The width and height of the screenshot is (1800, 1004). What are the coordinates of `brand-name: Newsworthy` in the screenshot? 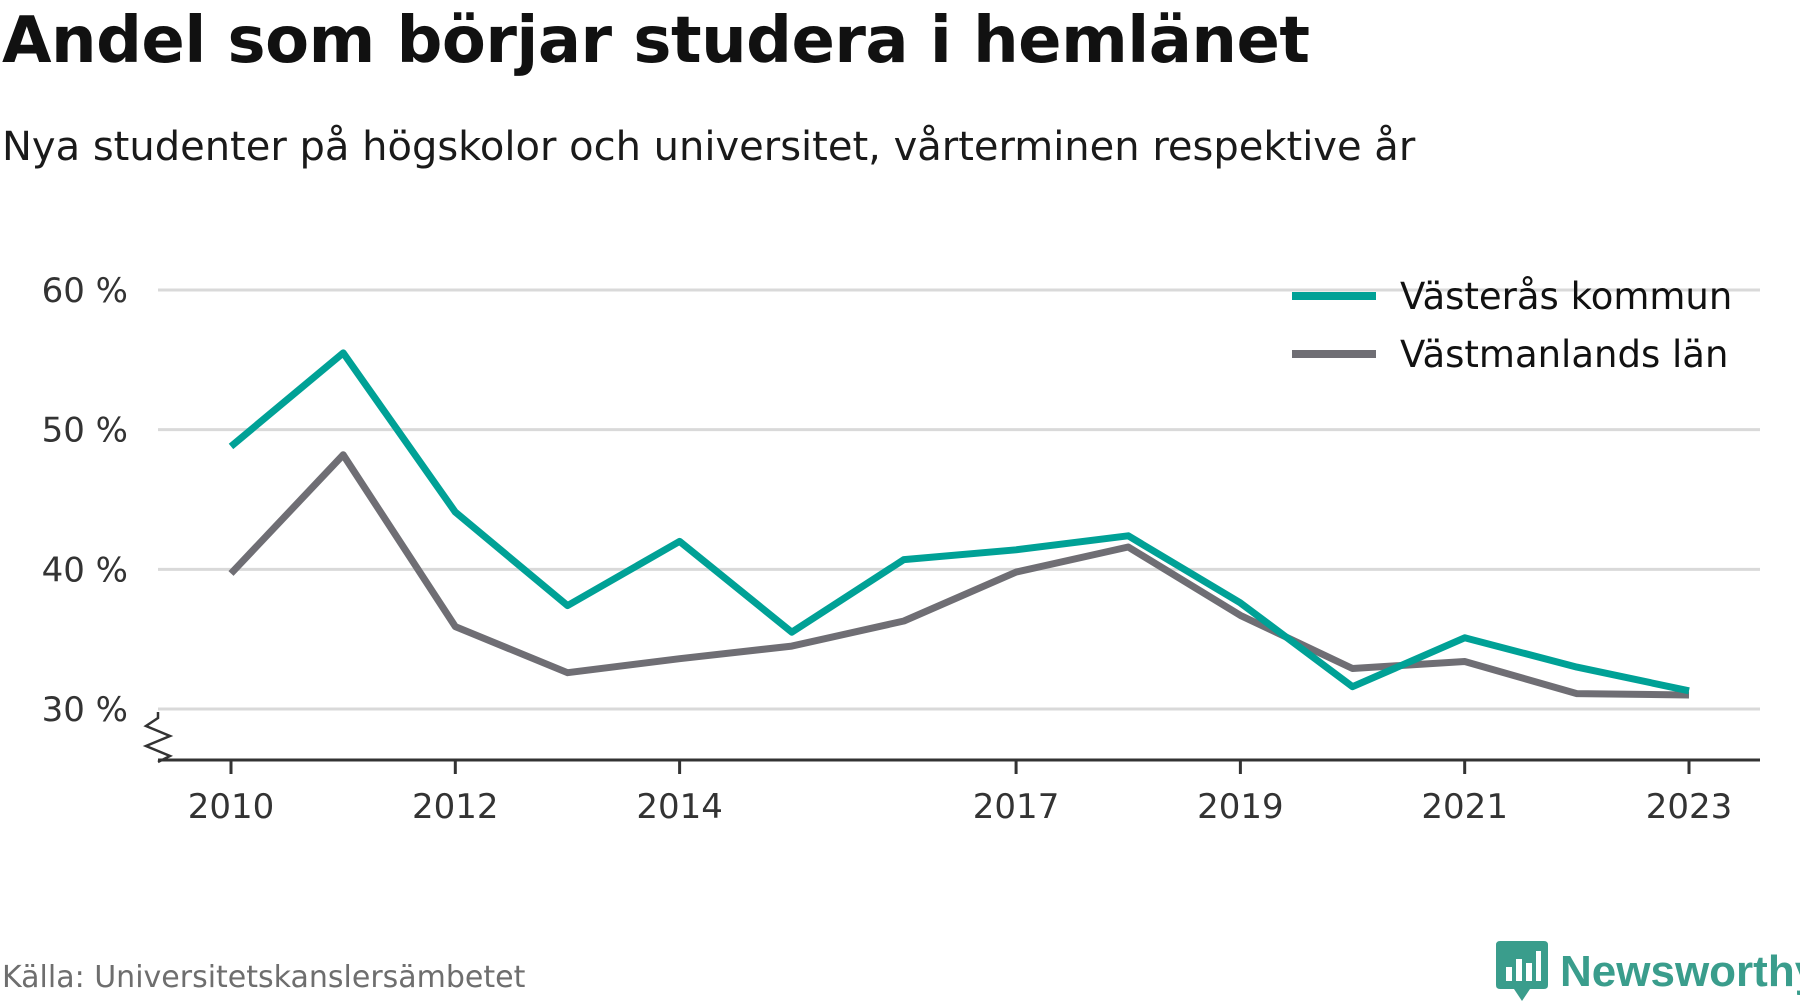 It's located at (1680, 971).